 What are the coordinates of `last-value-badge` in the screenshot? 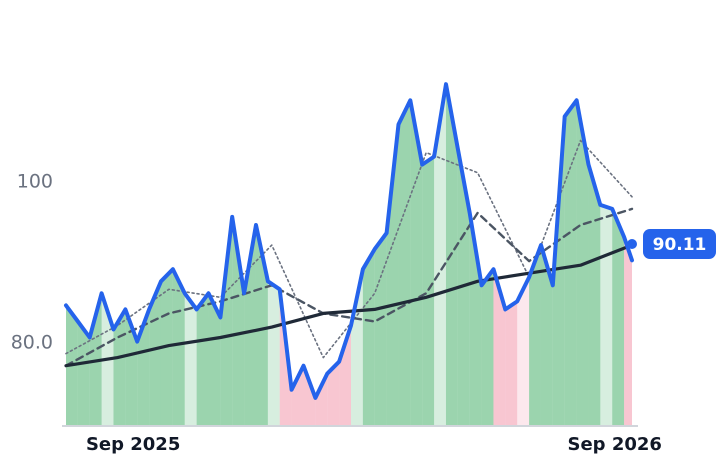 It's located at (679, 244).